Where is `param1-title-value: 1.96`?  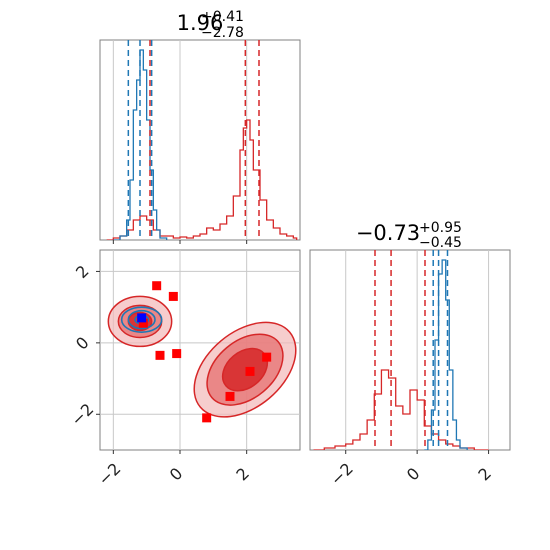
param1-title-value: 1.96 is located at coordinates (200, 23).